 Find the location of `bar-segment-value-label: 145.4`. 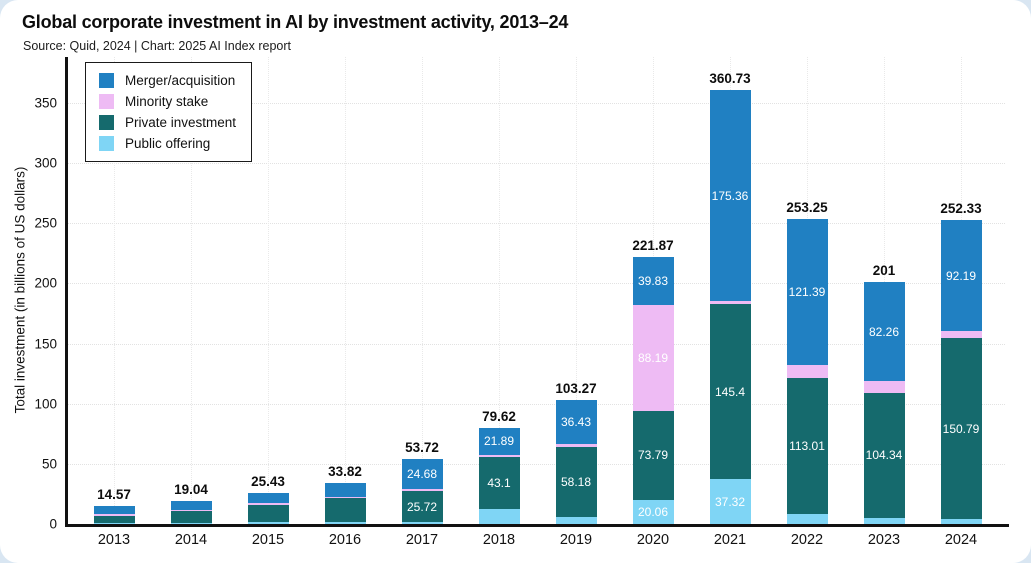

bar-segment-value-label: 145.4 is located at coordinates (730, 391).